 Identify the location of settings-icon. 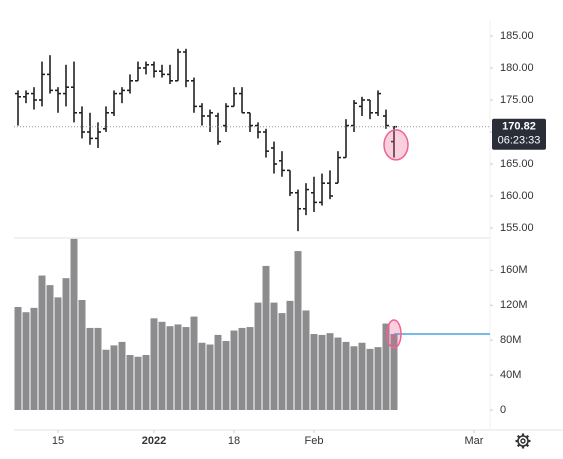
(523, 441).